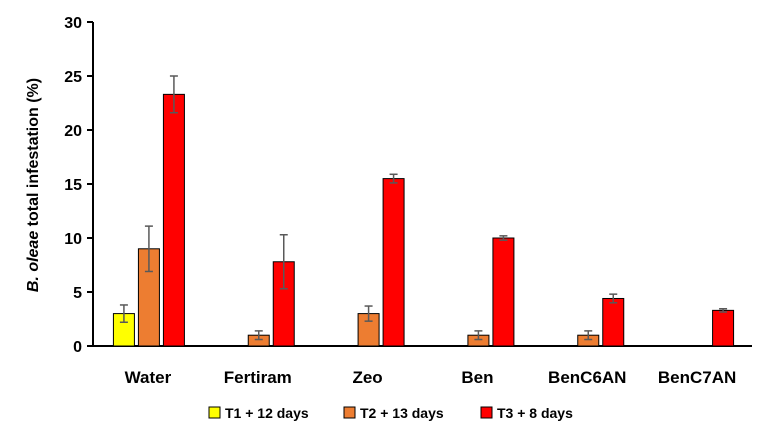  I want to click on legend: T1 + 12 days T2 + 13 days T3 + 8 days, so click(390, 413).